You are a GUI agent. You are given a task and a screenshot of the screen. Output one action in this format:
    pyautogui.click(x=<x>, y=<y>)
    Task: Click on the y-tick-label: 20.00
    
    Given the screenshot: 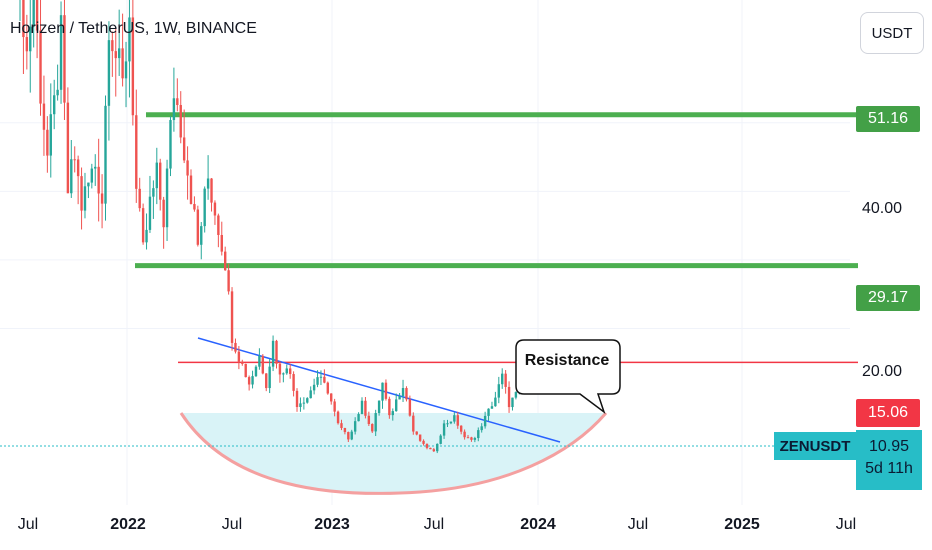 What is the action you would take?
    pyautogui.click(x=882, y=371)
    